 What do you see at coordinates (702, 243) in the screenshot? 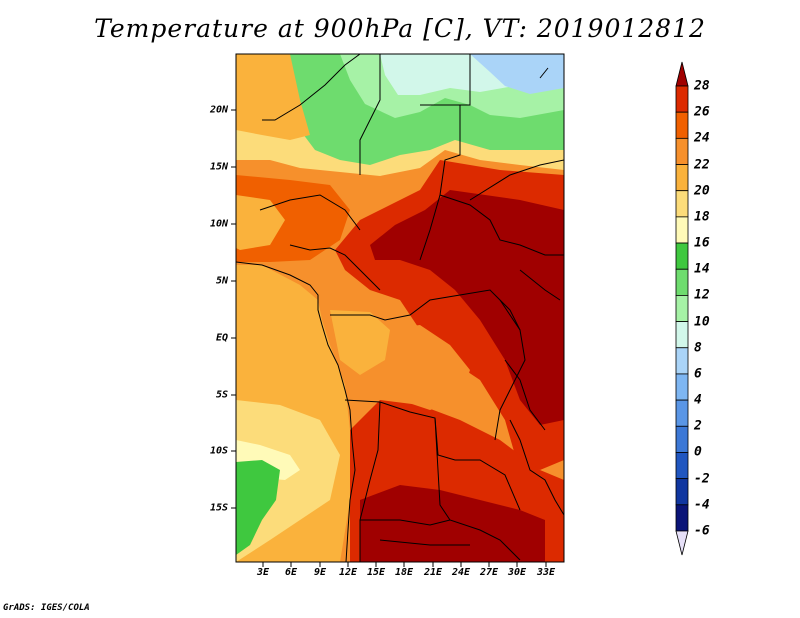
I see `colorbar-level-label: 16` at bounding box center [702, 243].